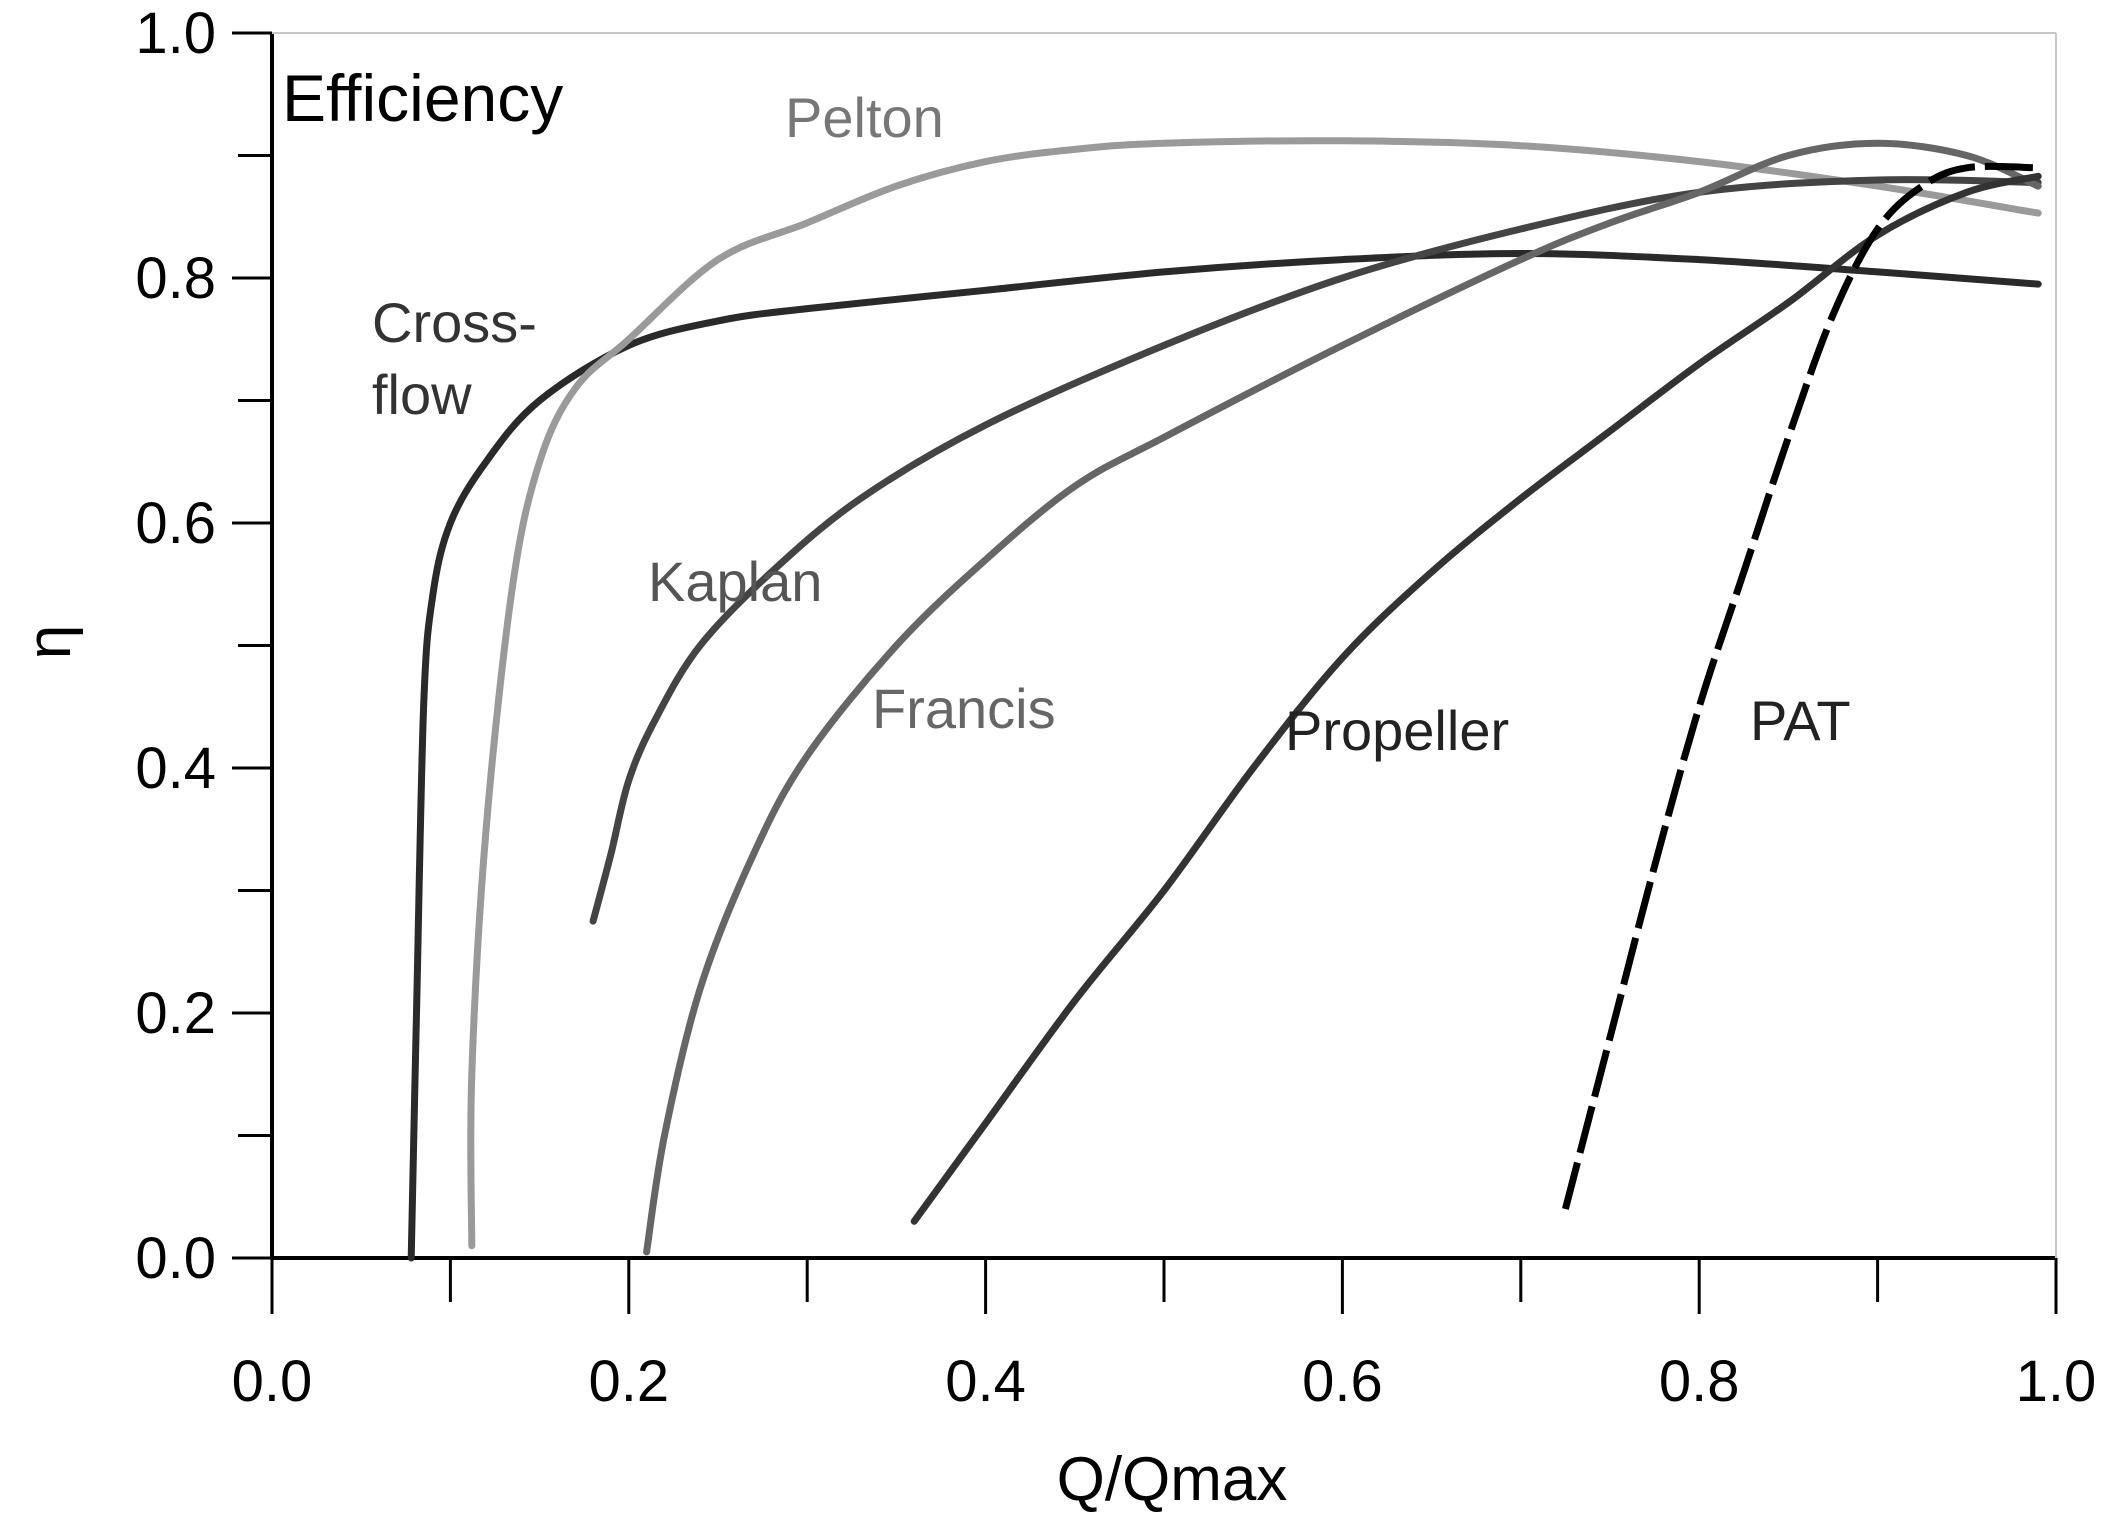 The height and width of the screenshot is (1517, 2106). I want to click on series-label-propeller: Propeller, so click(1397, 730).